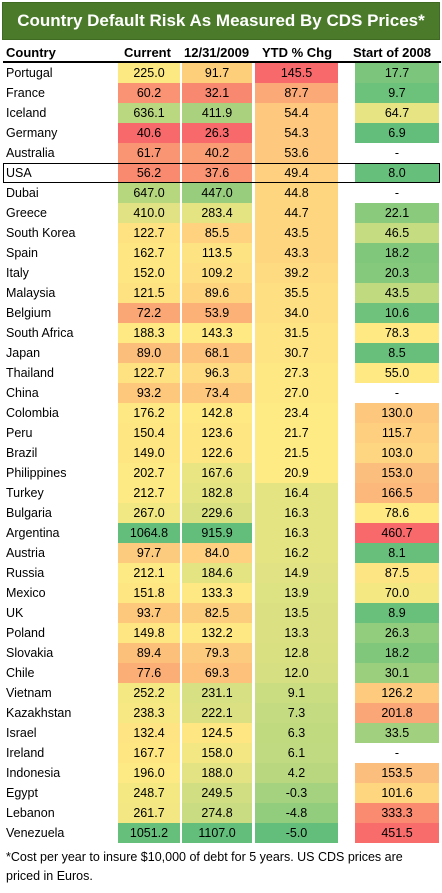 The width and height of the screenshot is (442, 893). Describe the element at coordinates (217, 293) in the screenshot. I see `cell-dec2009: 89.6` at that location.